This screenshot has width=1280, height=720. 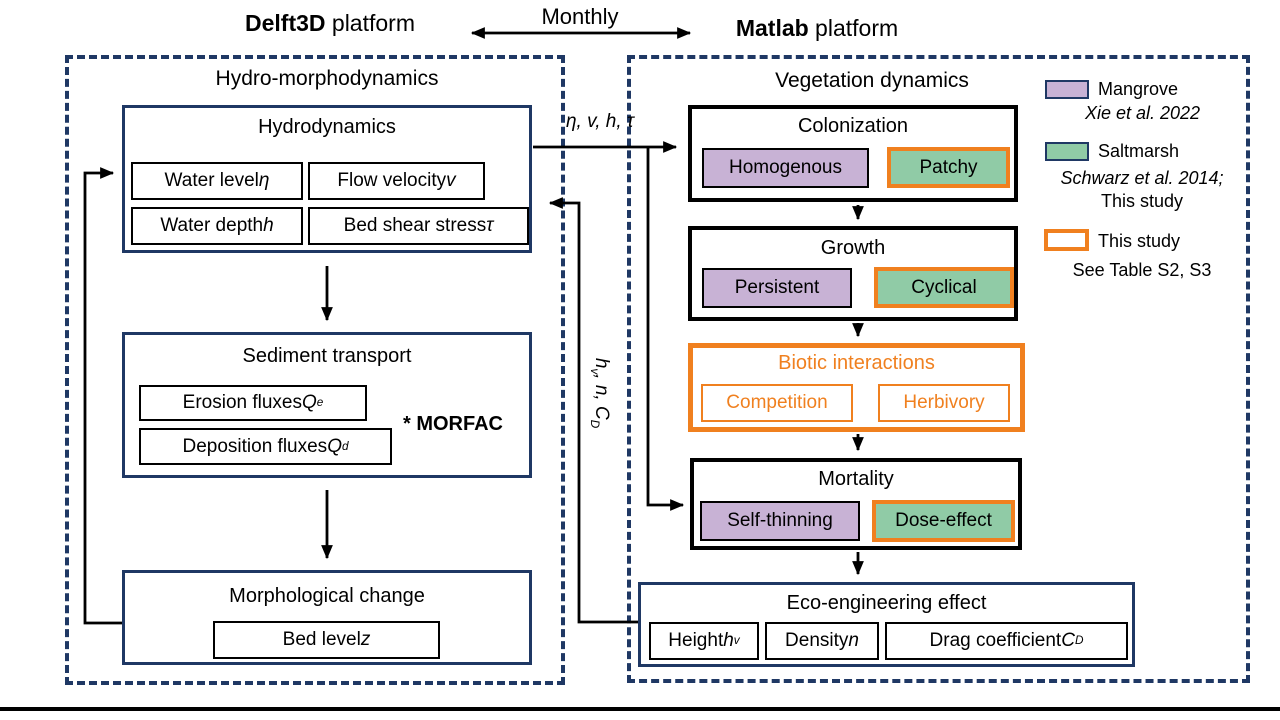 I want to click on self-thinning-chip: Self-thinning, so click(x=780, y=521).